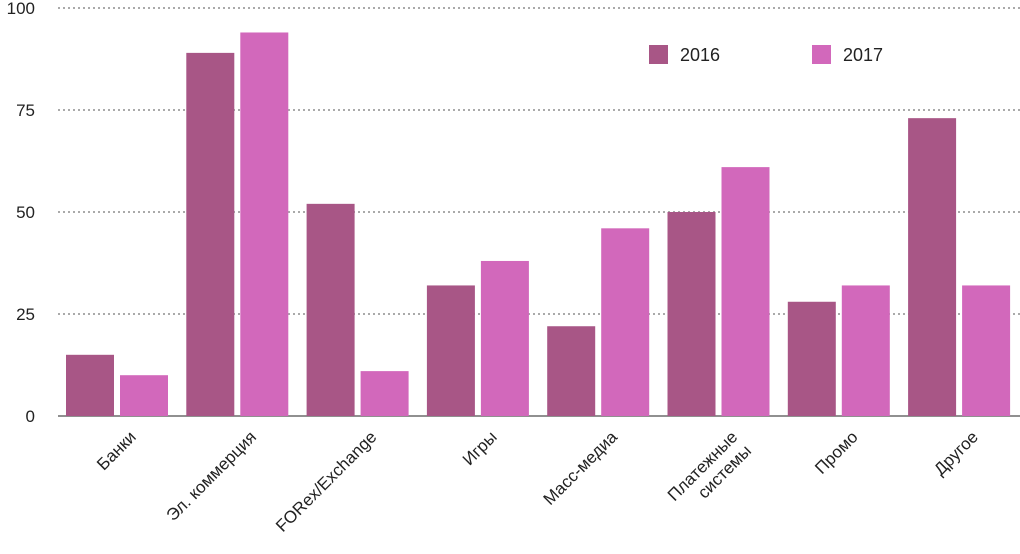 The width and height of the screenshot is (1020, 554). Describe the element at coordinates (863, 55) in the screenshot. I see `legend-label-2017: 2017` at that location.